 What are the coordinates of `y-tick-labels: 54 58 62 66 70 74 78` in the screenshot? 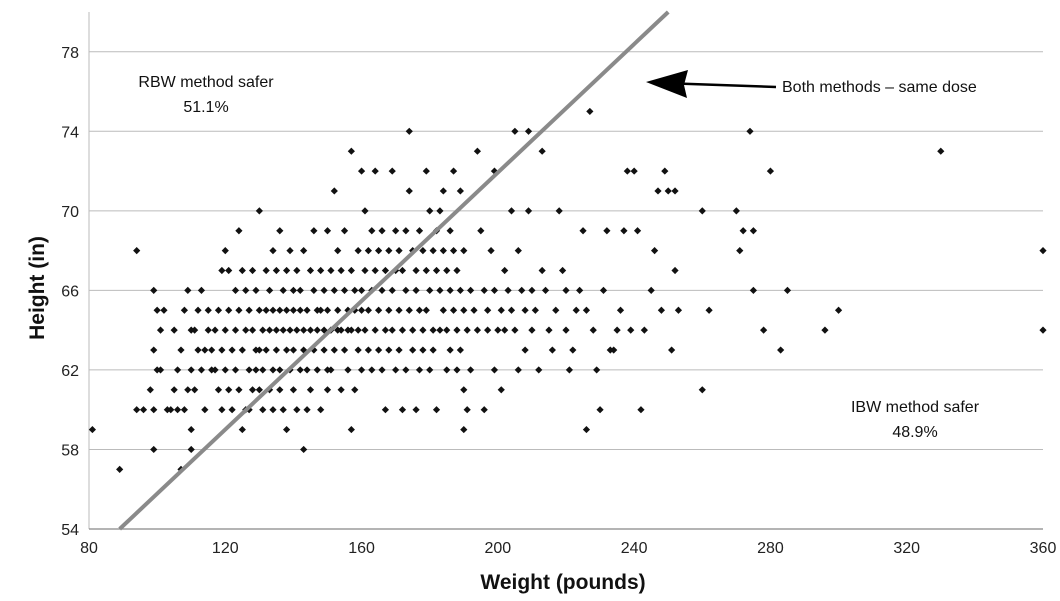 It's located at (70, 292).